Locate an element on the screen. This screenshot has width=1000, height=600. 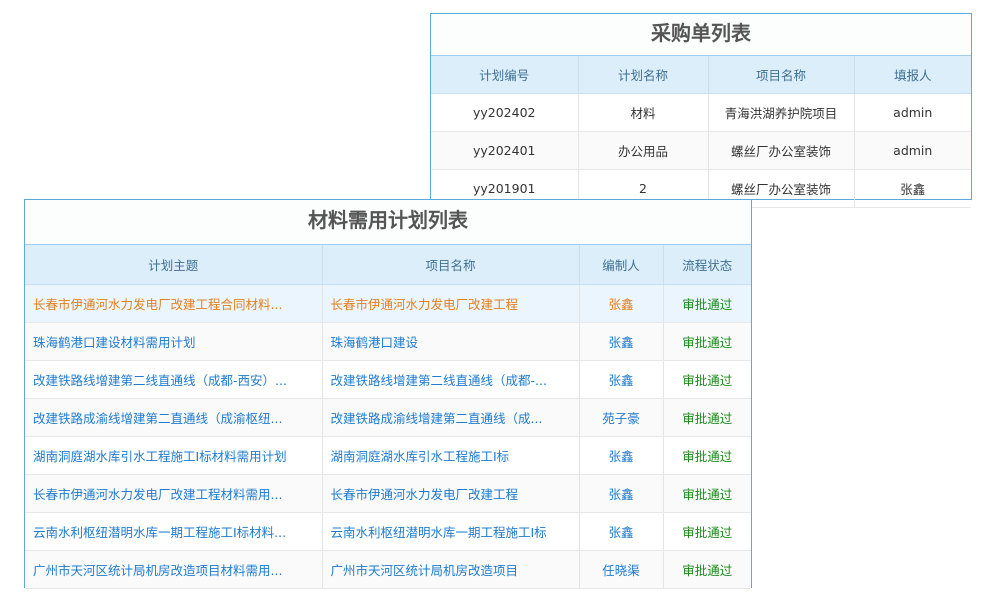
column-header: 计划主题 is located at coordinates (174, 265).